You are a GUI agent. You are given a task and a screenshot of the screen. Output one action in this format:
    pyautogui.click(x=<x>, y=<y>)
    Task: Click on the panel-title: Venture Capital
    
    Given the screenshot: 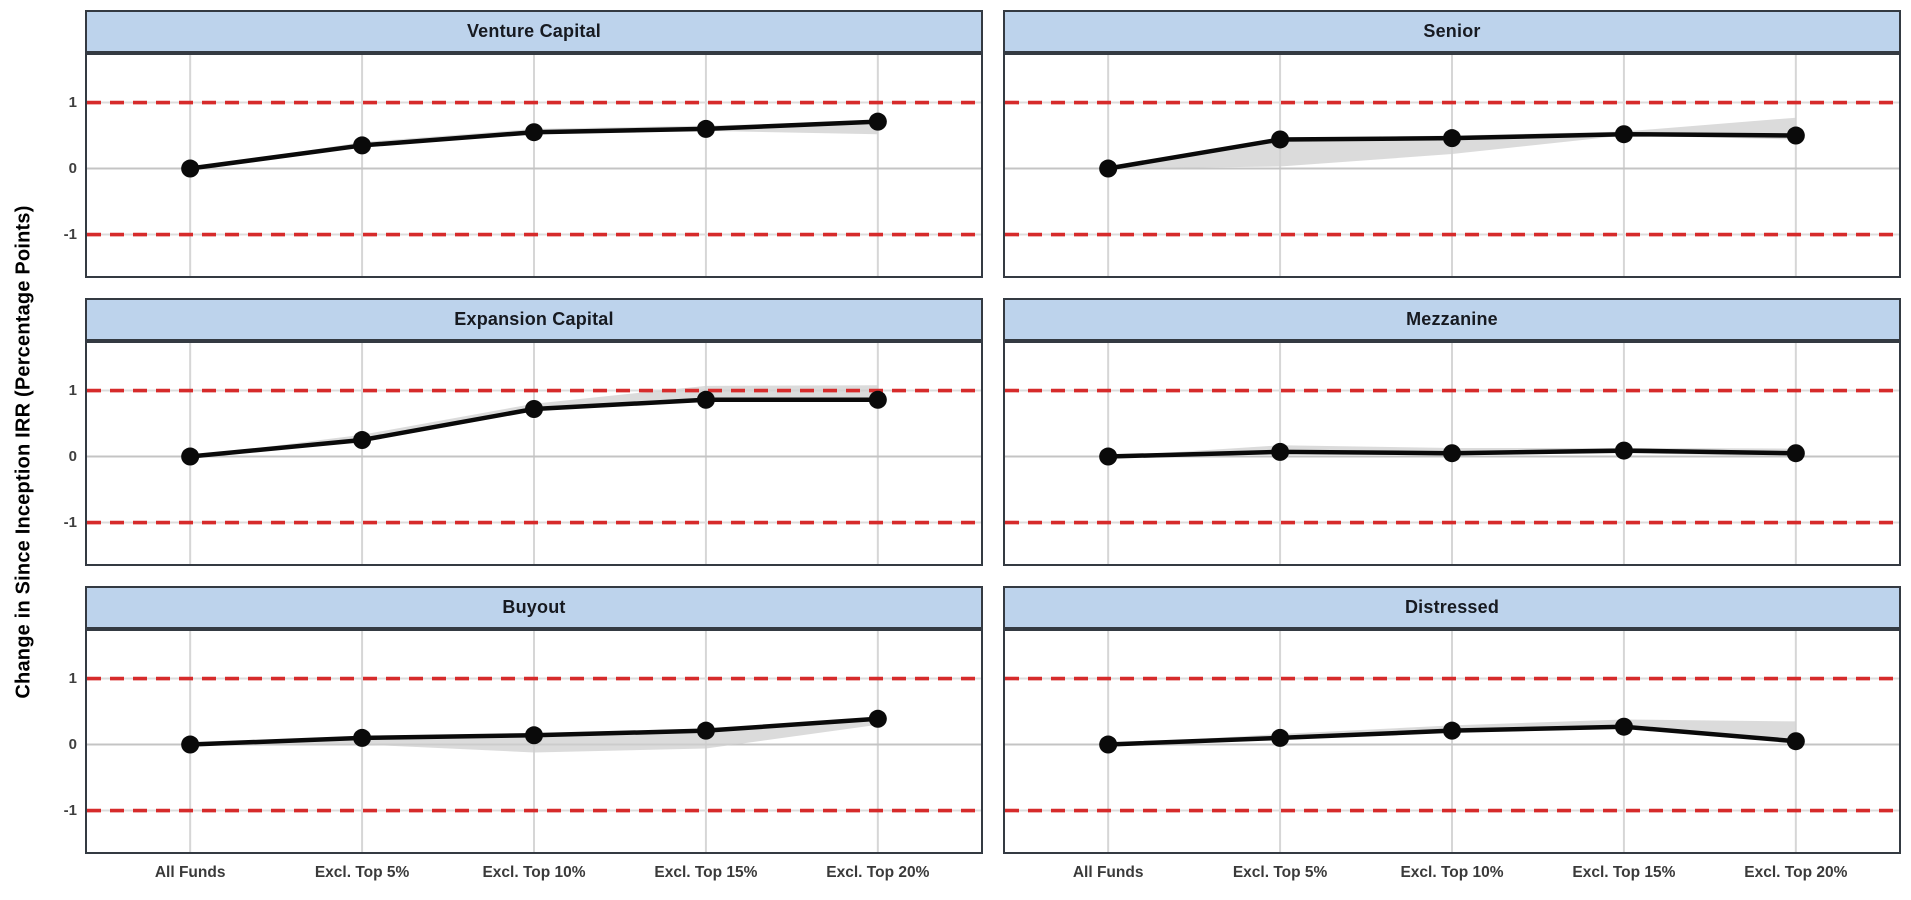 What is the action you would take?
    pyautogui.click(x=534, y=33)
    